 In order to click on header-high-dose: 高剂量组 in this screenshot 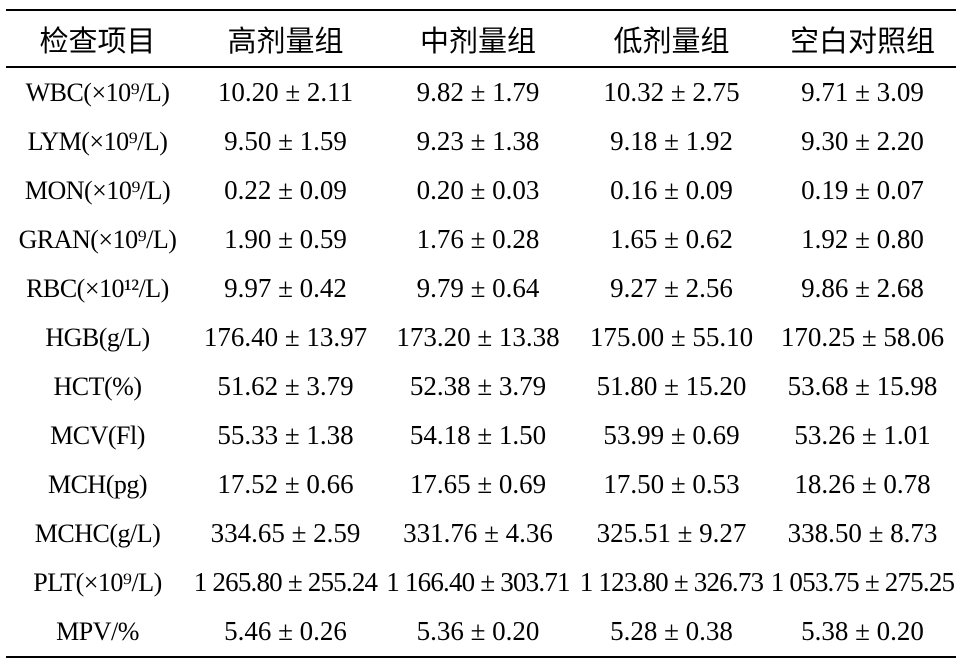, I will do `click(285, 40)`.